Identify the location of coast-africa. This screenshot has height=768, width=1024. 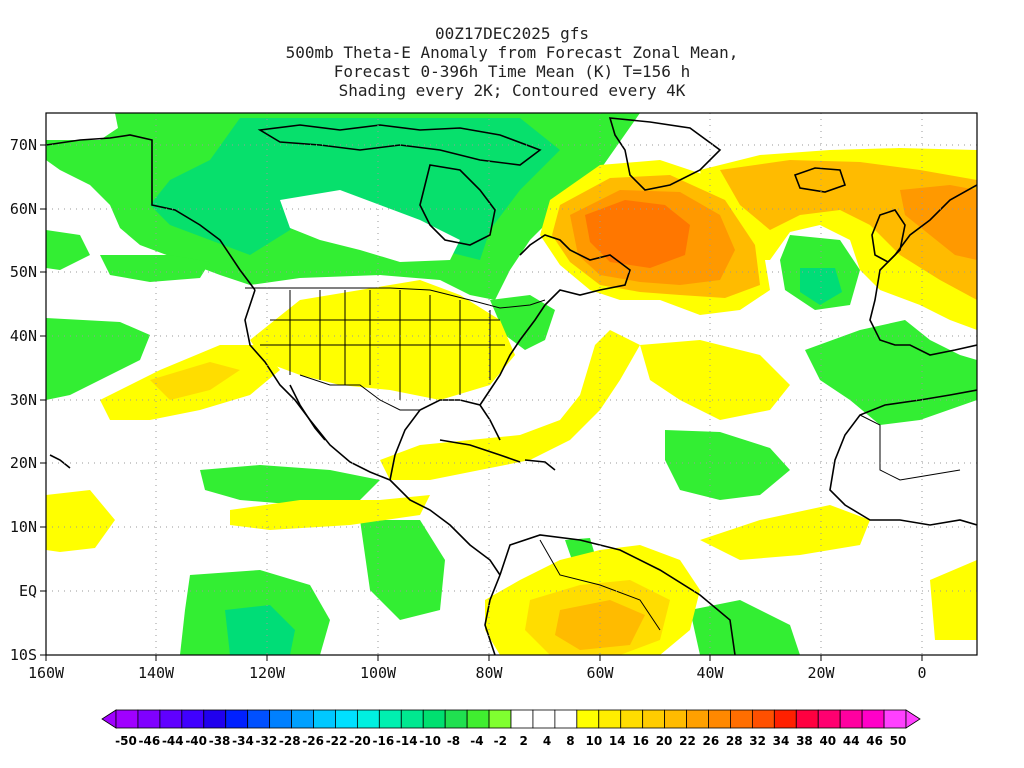
(903, 457).